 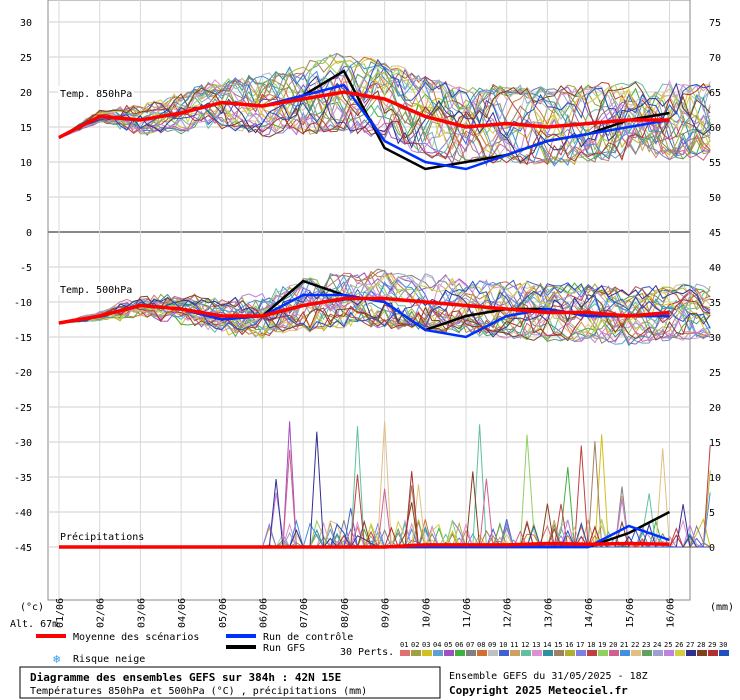 I want to click on date-tick-label: 16/06, so click(x=671, y=613).